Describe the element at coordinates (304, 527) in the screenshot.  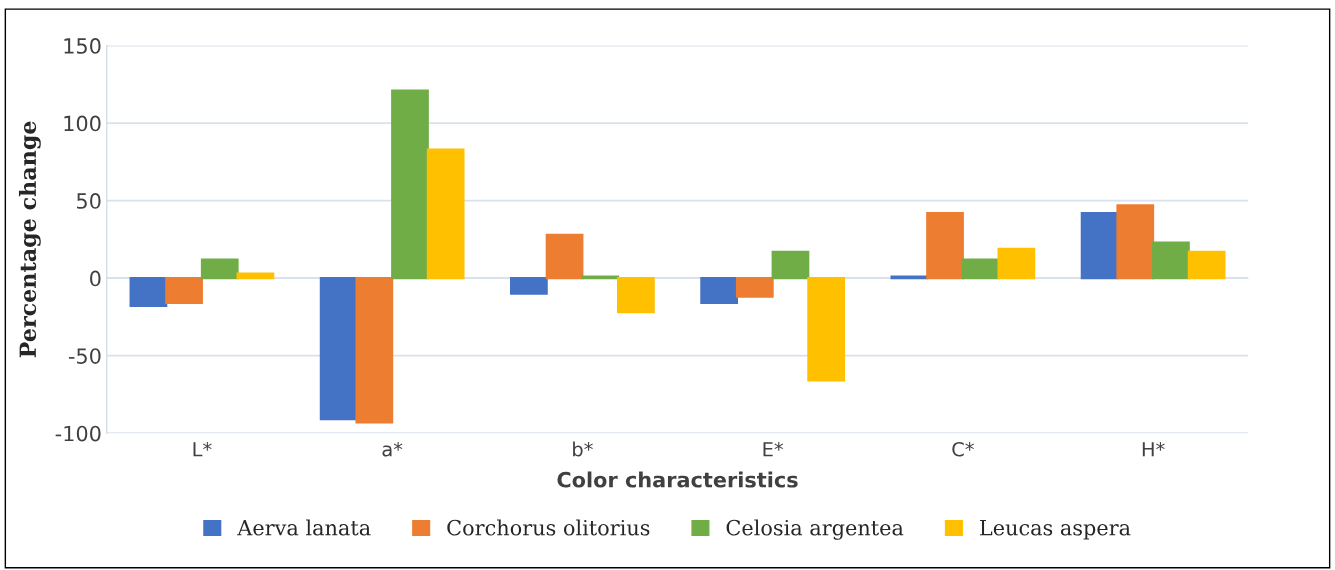
I see `legend-label: Aerva lanata` at that location.